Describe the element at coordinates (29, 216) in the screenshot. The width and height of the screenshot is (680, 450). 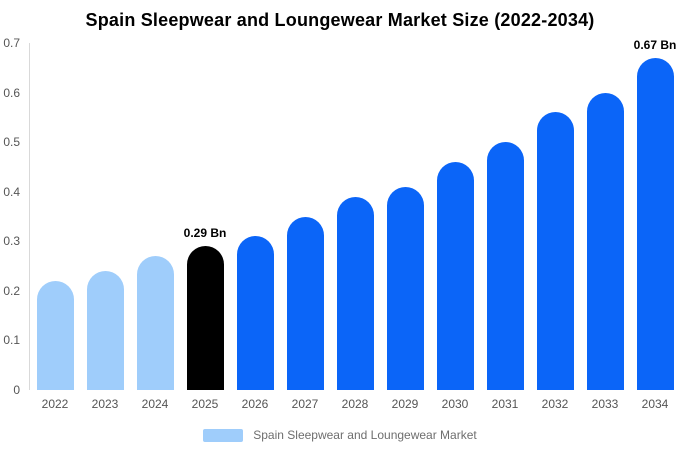
I see `y-axis-line` at that location.